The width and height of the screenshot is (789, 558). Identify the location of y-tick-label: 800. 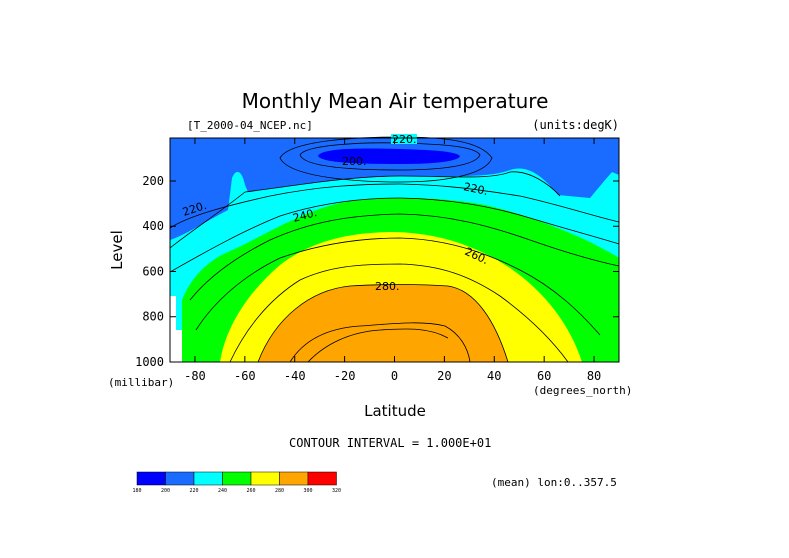
(153, 317).